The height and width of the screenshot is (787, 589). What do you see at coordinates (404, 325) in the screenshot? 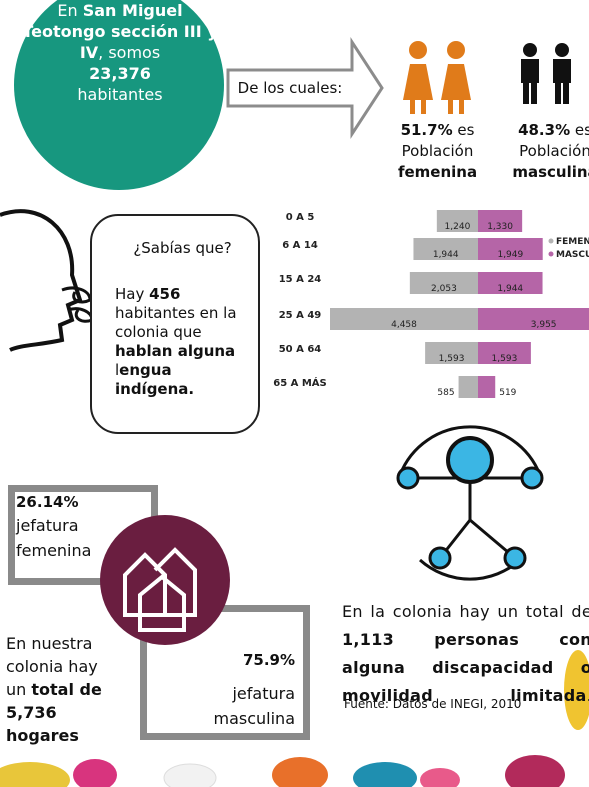
I see `bar-value-label: 4,458` at bounding box center [404, 325].